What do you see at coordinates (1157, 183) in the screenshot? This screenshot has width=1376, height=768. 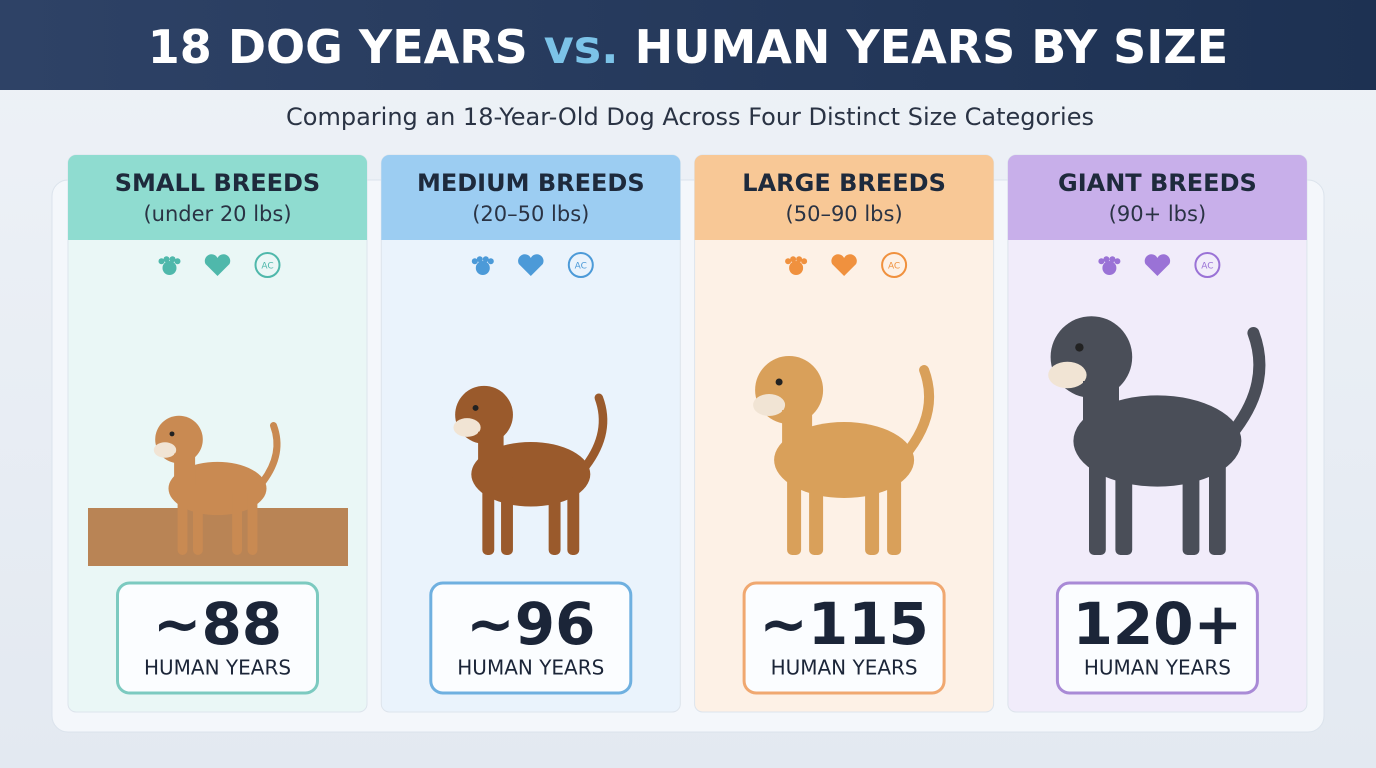 I see `card-name: GIANT BREEDS` at bounding box center [1157, 183].